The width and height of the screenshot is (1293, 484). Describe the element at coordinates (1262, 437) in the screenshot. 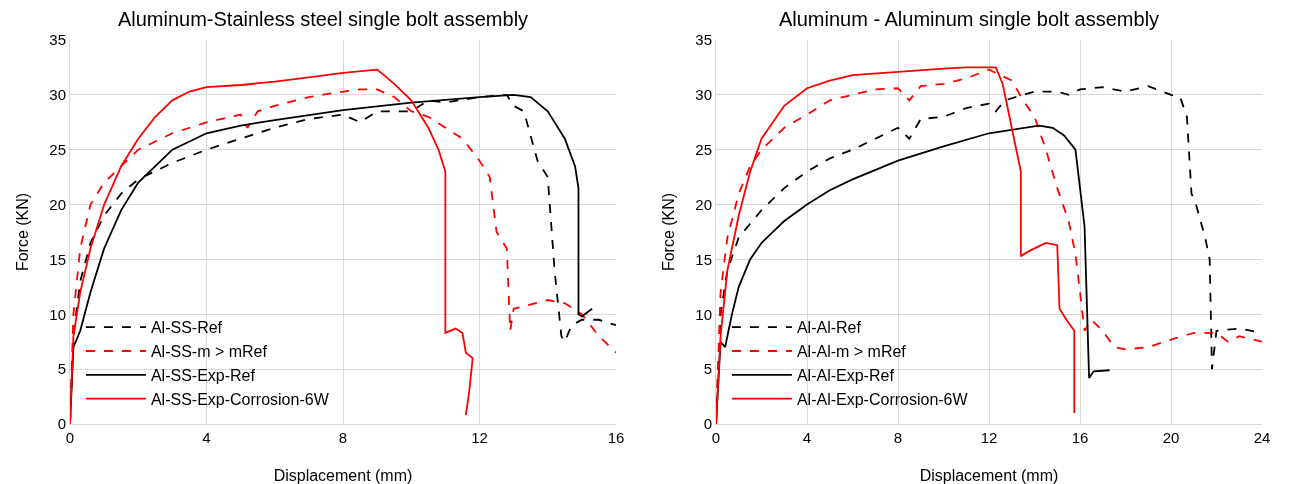

I see `x-tick-label: 24` at that location.